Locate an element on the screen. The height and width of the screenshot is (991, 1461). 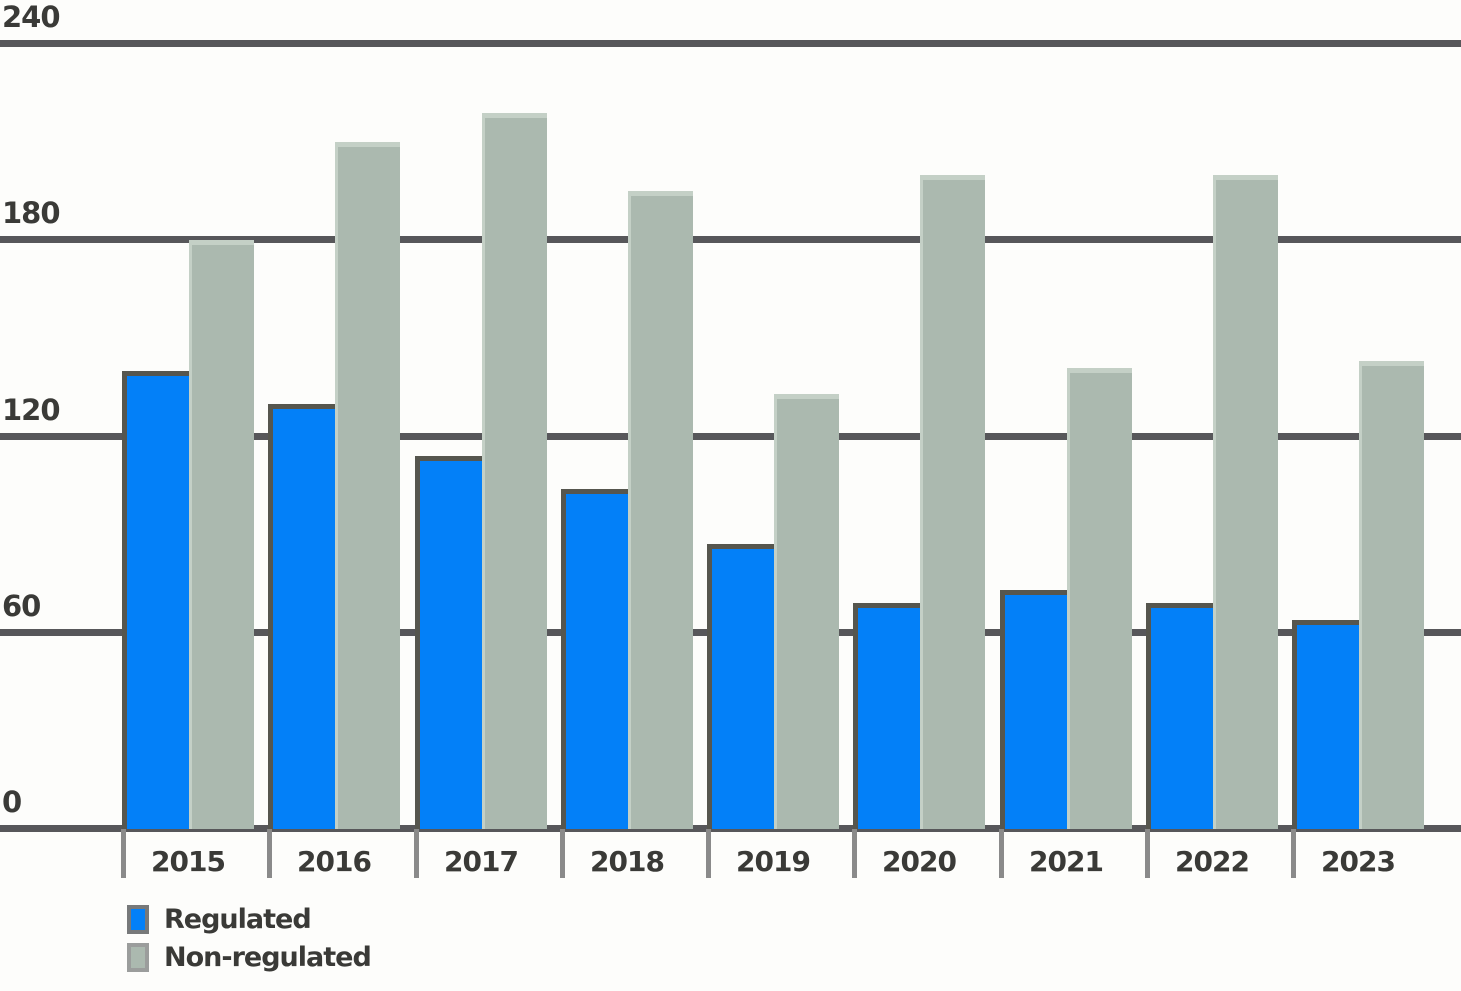
legend-item-non-regulated: Non-regulated is located at coordinates (249, 957).